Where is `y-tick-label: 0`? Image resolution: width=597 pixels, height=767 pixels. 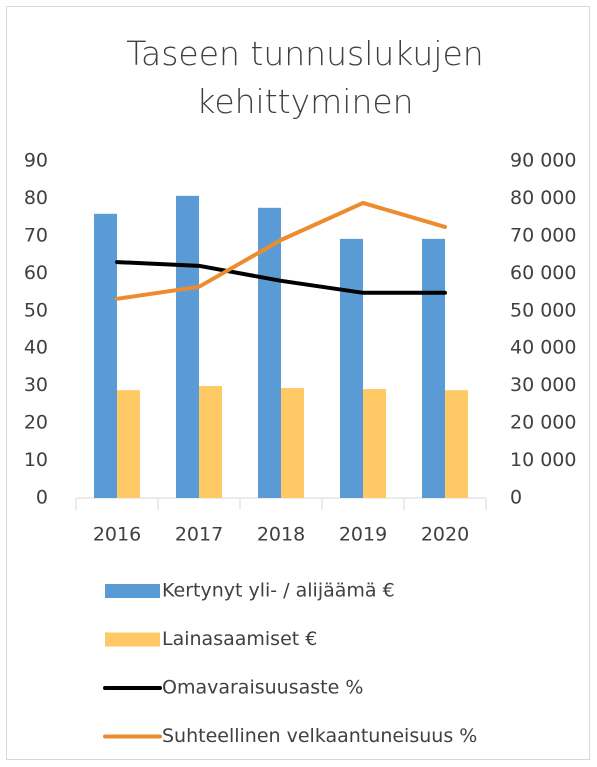
y-tick-label: 0 is located at coordinates (42, 498).